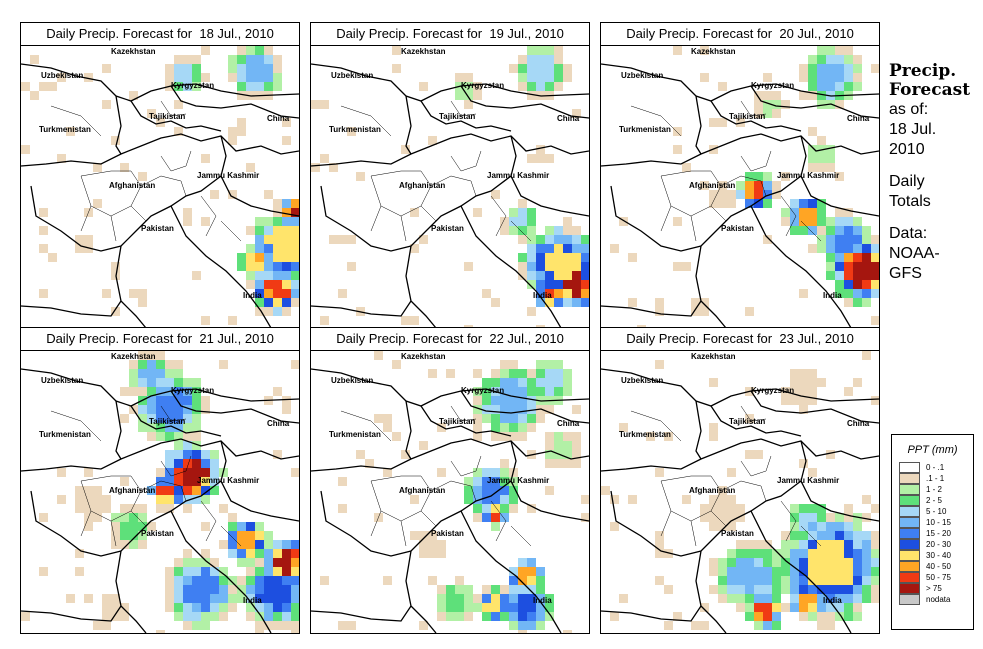 The height and width of the screenshot is (649, 983). I want to click on map-label-kazakhstan: Kazekhstan, so click(133, 356).